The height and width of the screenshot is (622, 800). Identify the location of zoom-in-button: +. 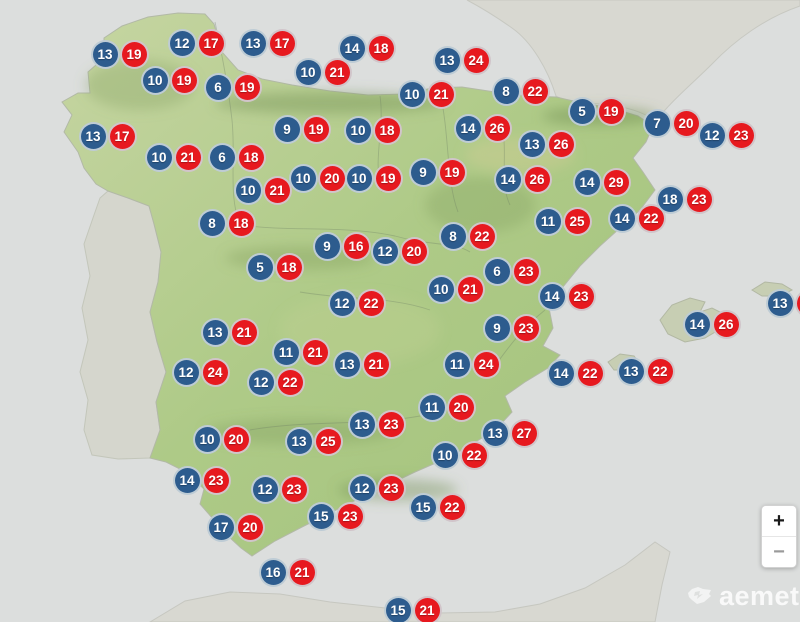
(779, 521).